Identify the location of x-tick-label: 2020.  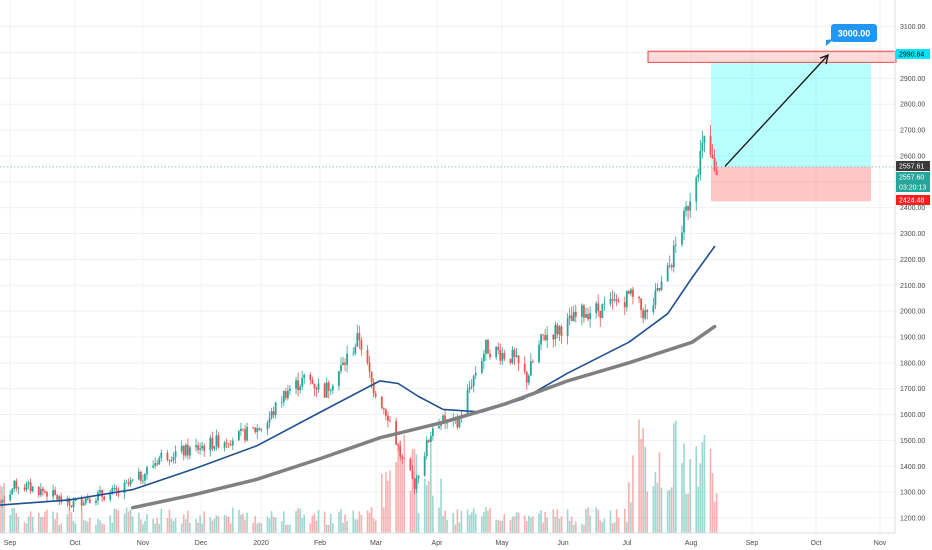
(261, 543).